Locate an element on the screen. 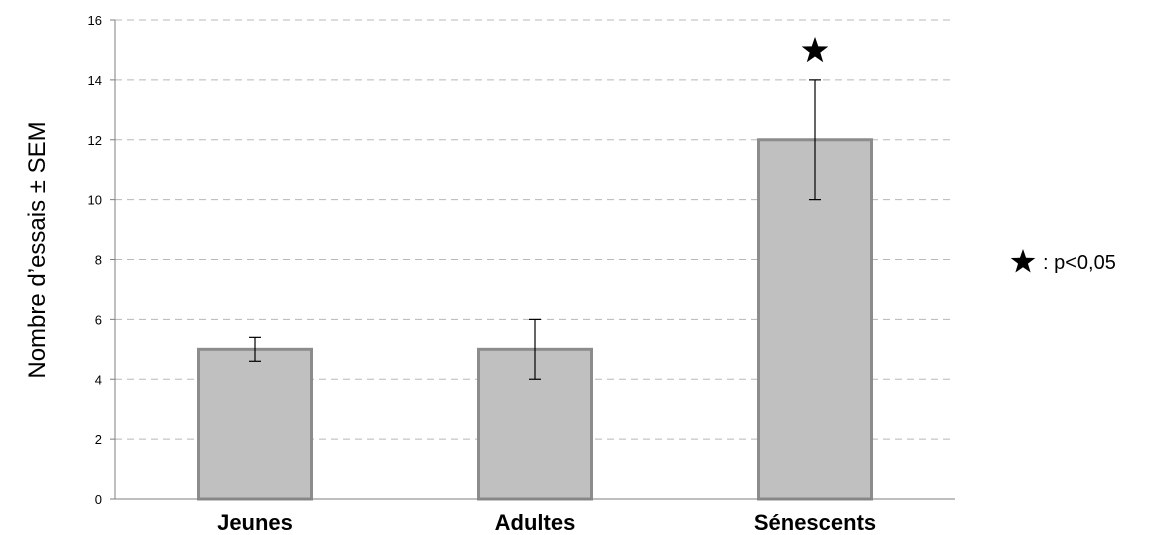  y-tick-label-10: 10 is located at coordinates (95, 200).